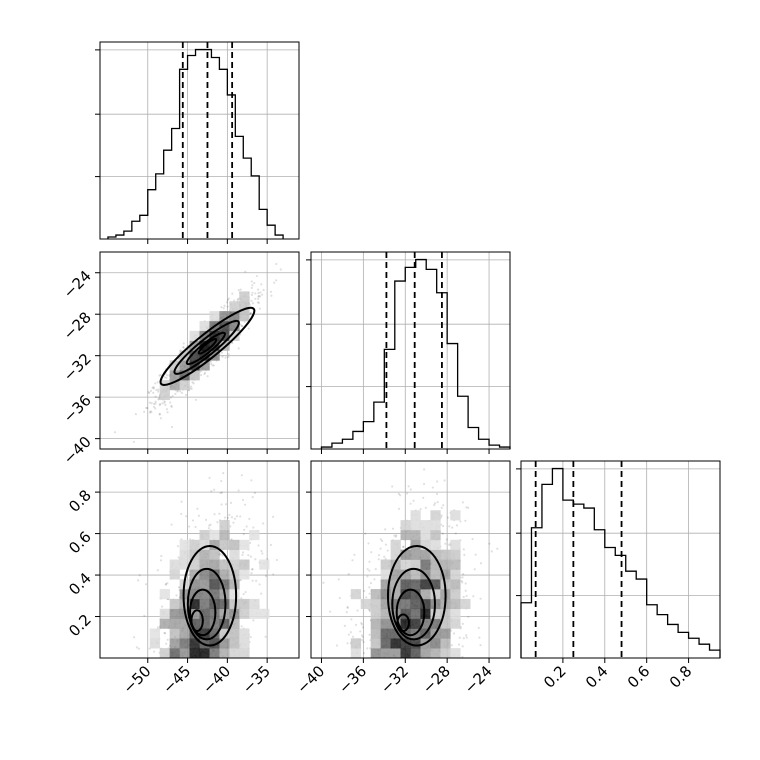  I want to click on x-tick-label: 0.2, so click(555, 677).